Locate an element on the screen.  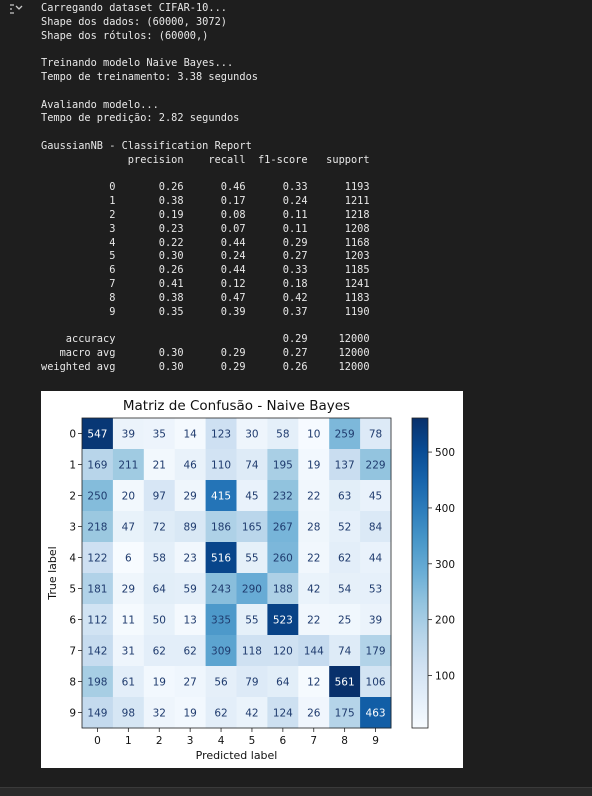
output-line: 9 0.35 0.39 0.37 1190 is located at coordinates (205, 311).